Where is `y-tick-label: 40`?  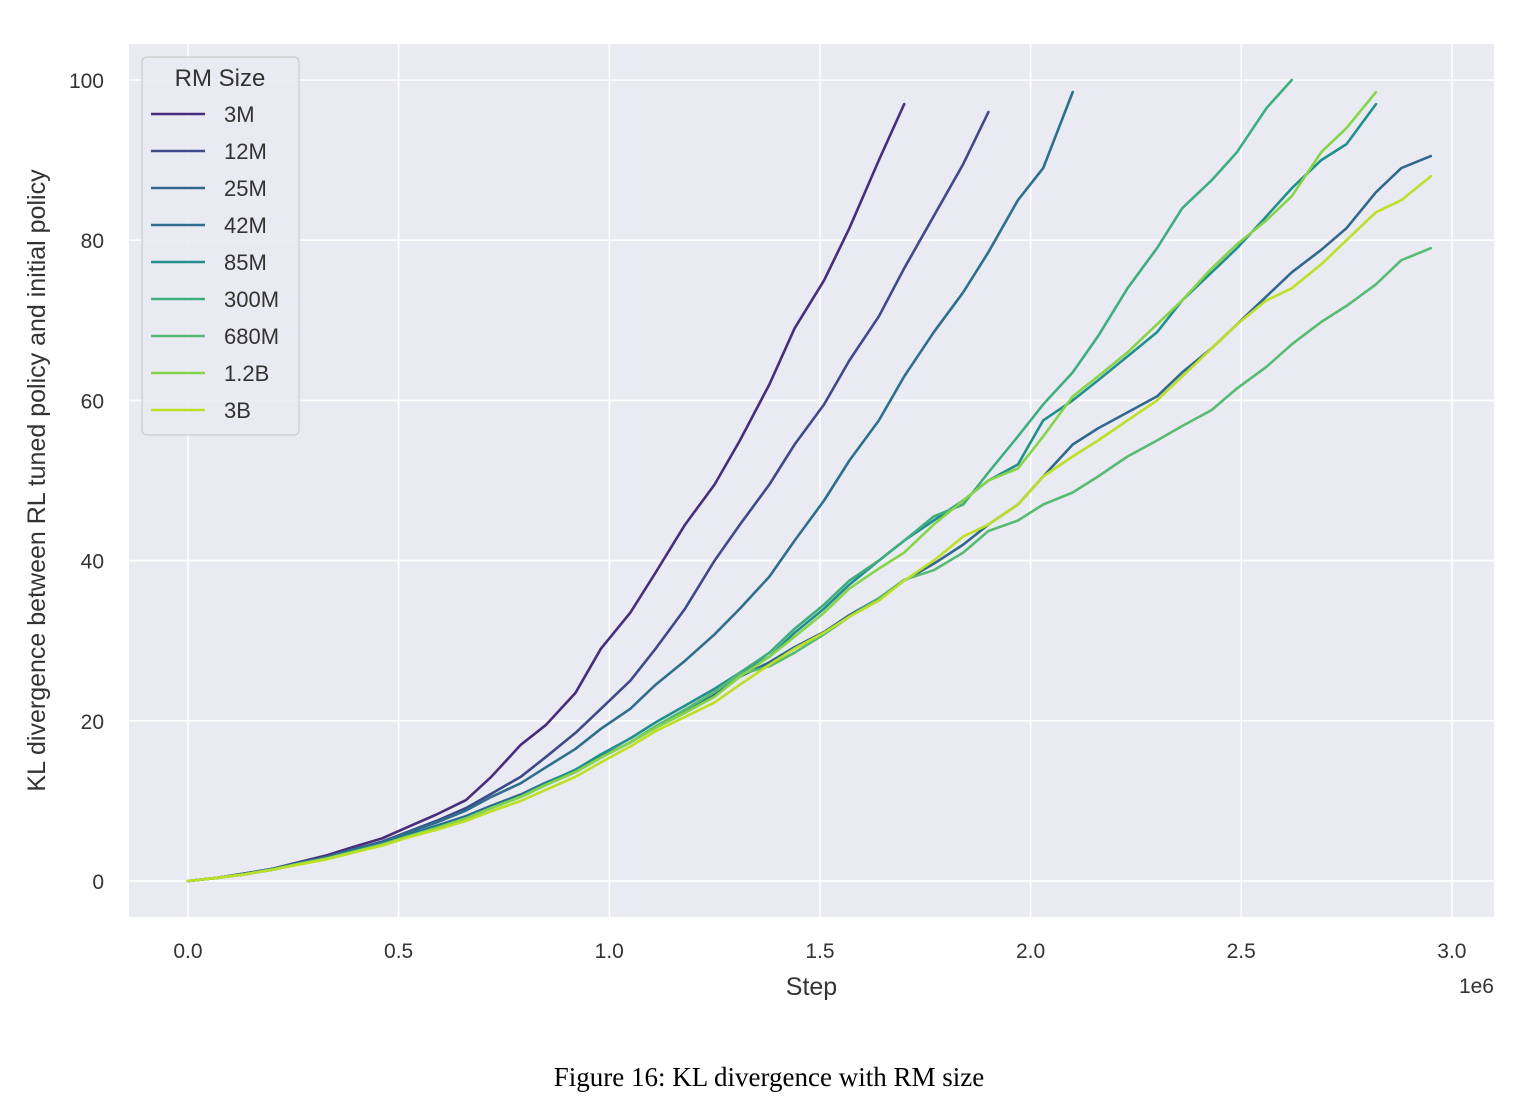 y-tick-label: 40 is located at coordinates (92, 562).